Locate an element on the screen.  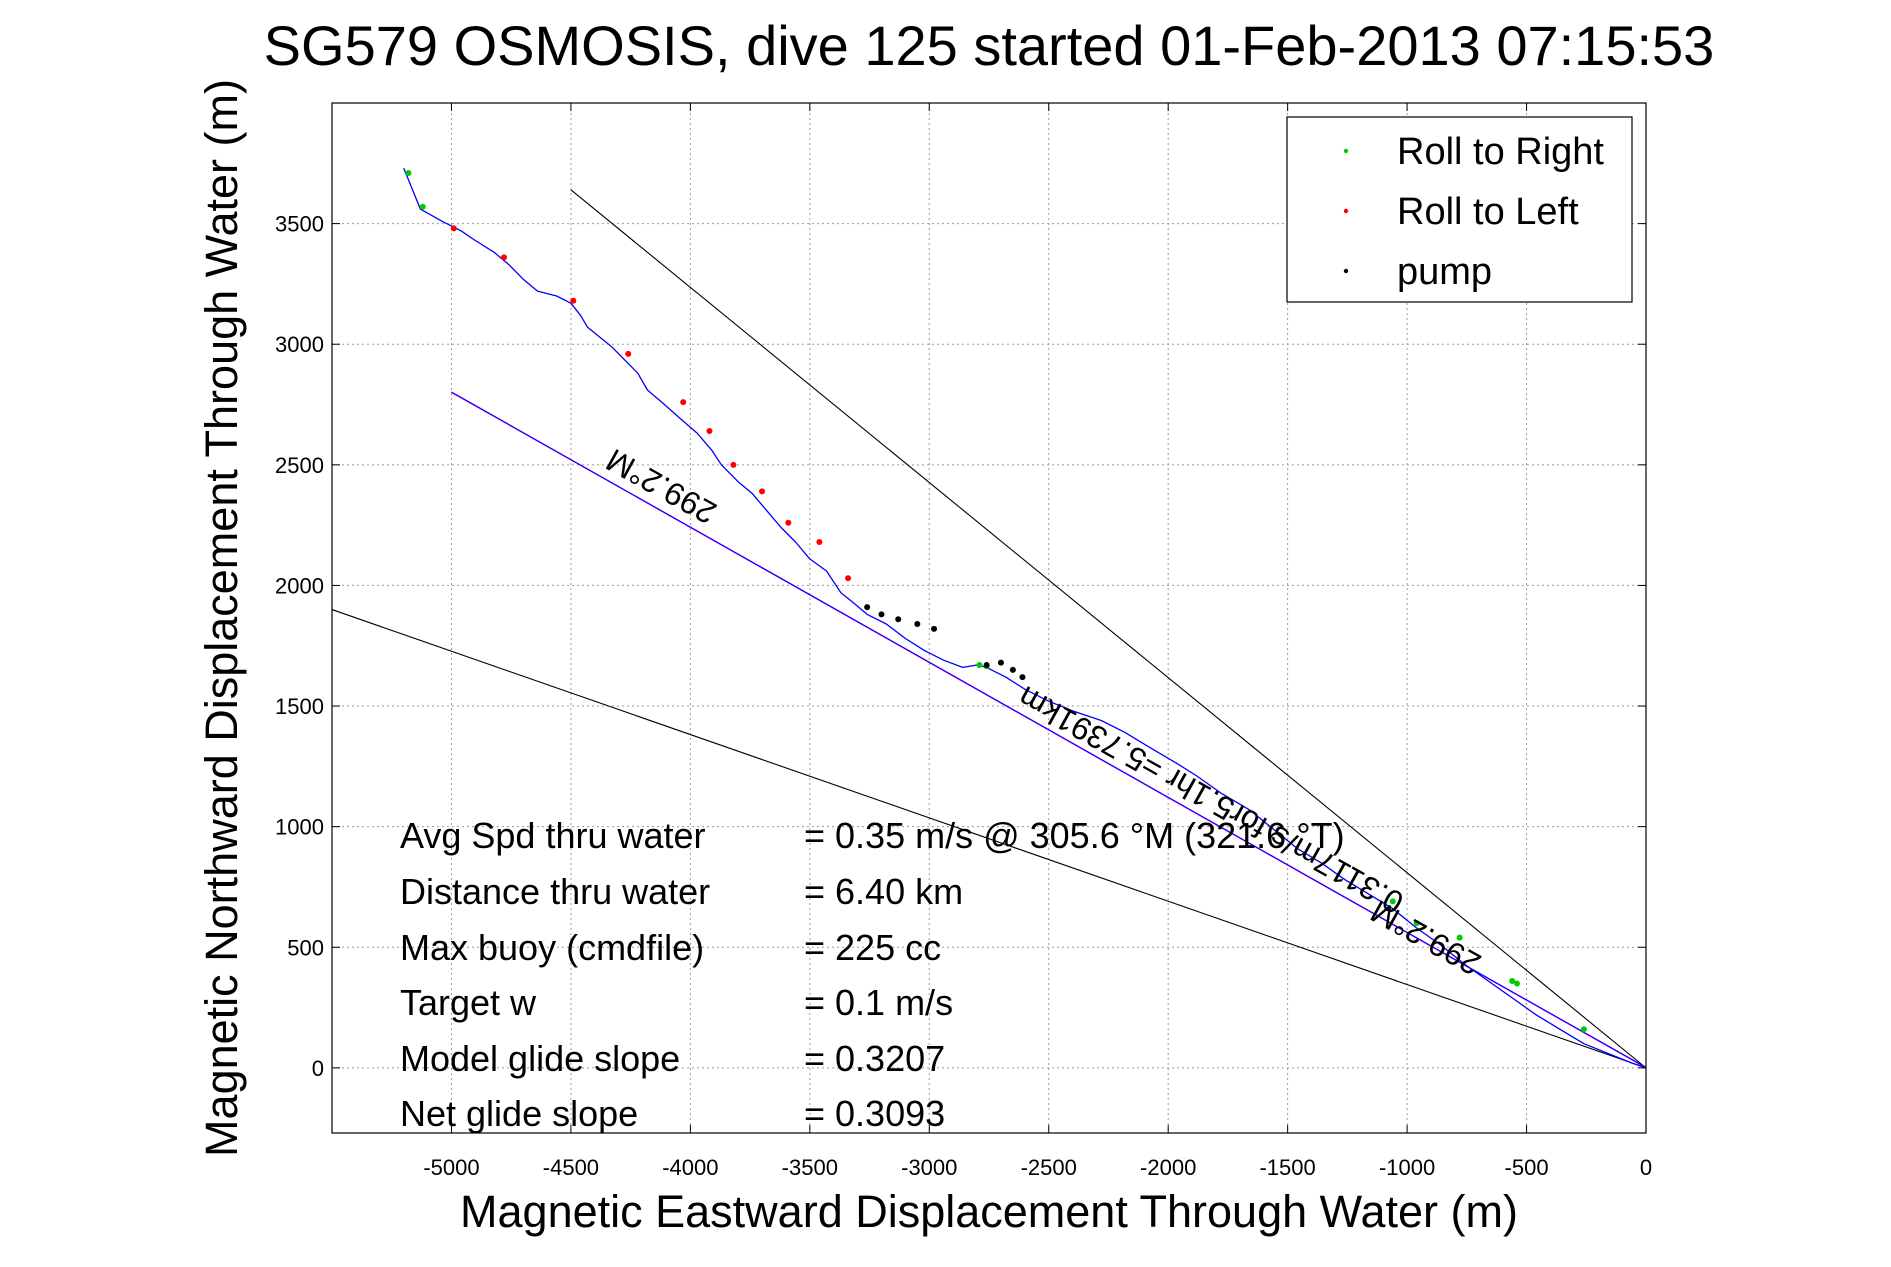
x-tick-label: -2500 is located at coordinates (1049, 1167).